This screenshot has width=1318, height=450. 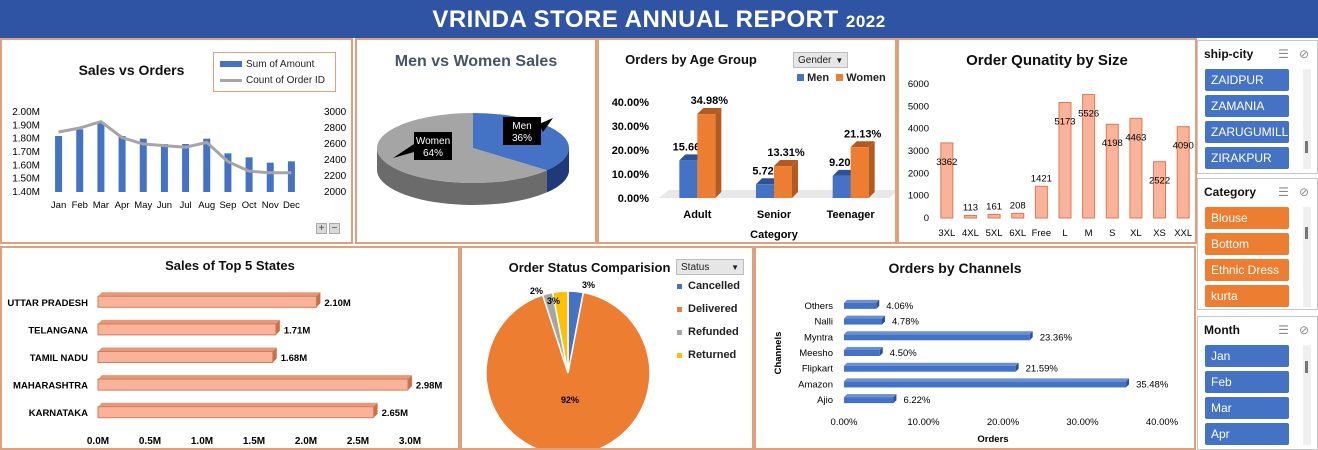 I want to click on chart-title: Orders by Channels, so click(x=955, y=268).